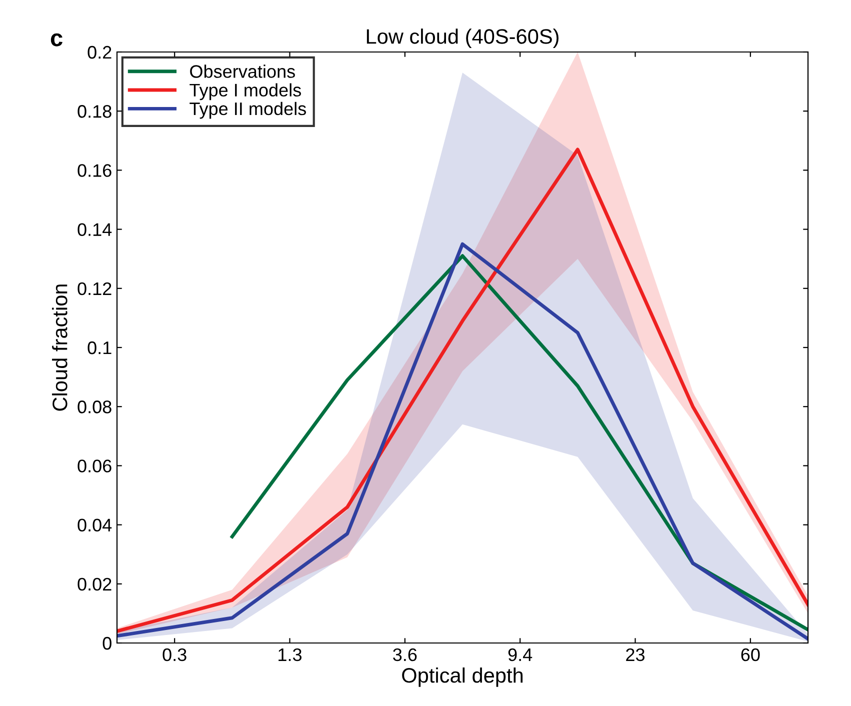 The height and width of the screenshot is (706, 851). Describe the element at coordinates (95, 584) in the screenshot. I see `y-tick-label: 0.02` at that location.